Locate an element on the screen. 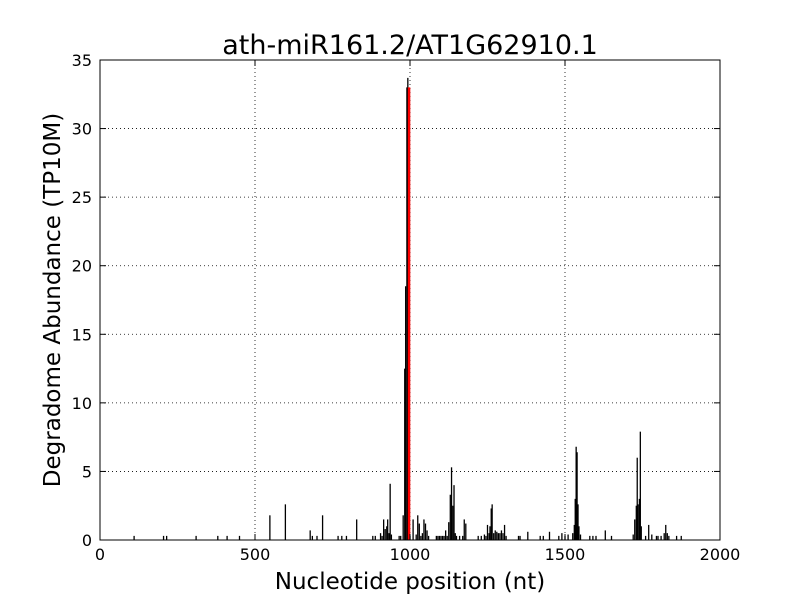 The height and width of the screenshot is (600, 800). y-tick-label: 10 is located at coordinates (82, 403).